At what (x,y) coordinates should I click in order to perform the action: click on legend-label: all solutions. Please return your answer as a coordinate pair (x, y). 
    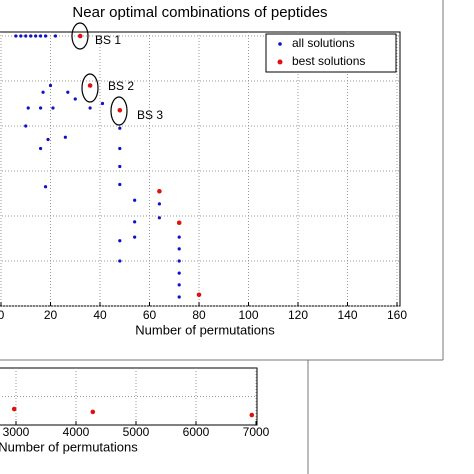
    Looking at the image, I should click on (323, 43).